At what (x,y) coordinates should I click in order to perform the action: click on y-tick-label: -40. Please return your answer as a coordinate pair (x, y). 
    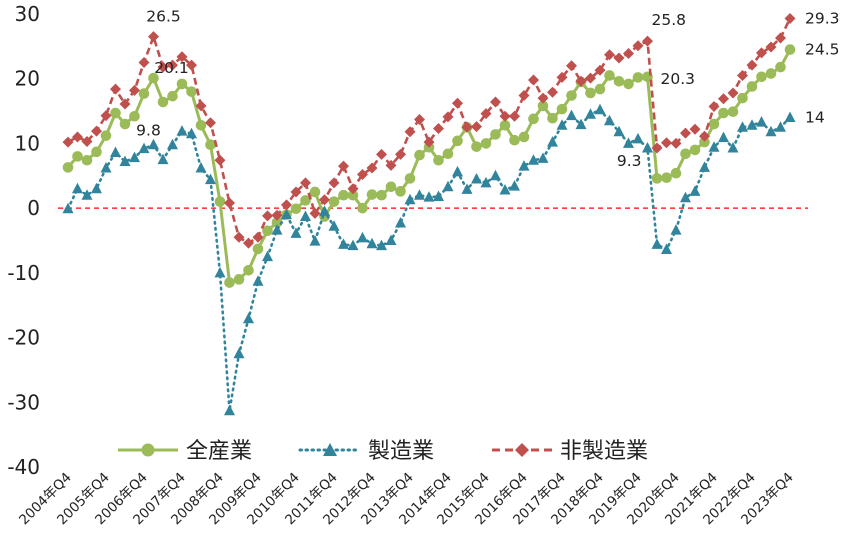
    Looking at the image, I should click on (23, 467).